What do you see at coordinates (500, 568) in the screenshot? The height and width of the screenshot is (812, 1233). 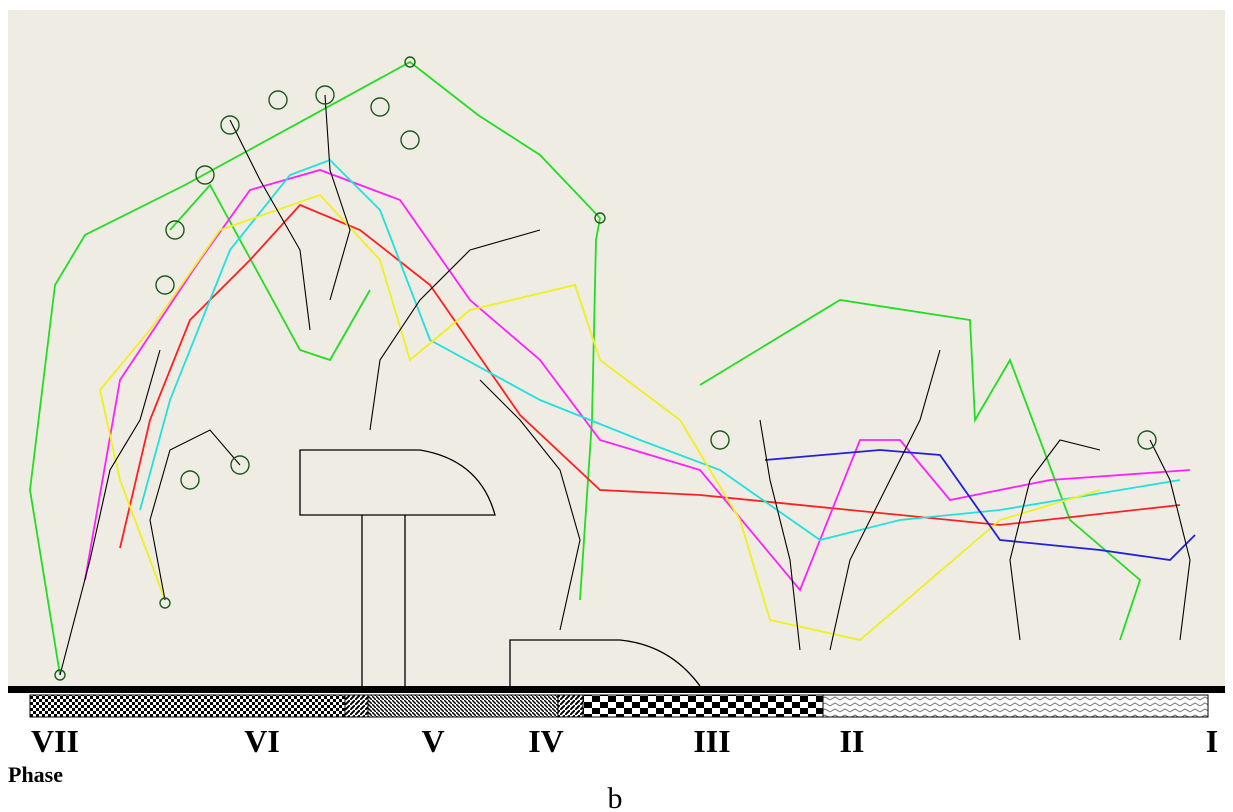 I see `apparatus` at bounding box center [500, 568].